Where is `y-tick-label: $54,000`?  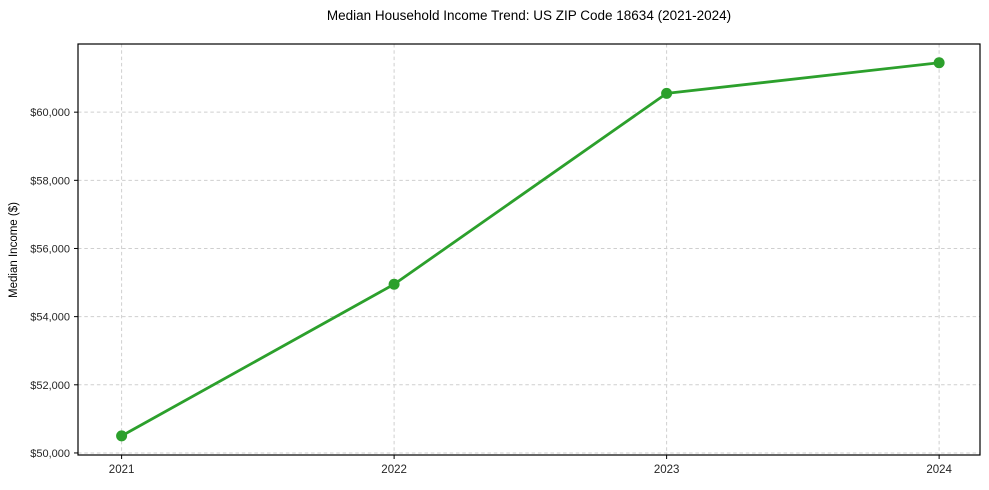
y-tick-label: $54,000 is located at coordinates (50, 318).